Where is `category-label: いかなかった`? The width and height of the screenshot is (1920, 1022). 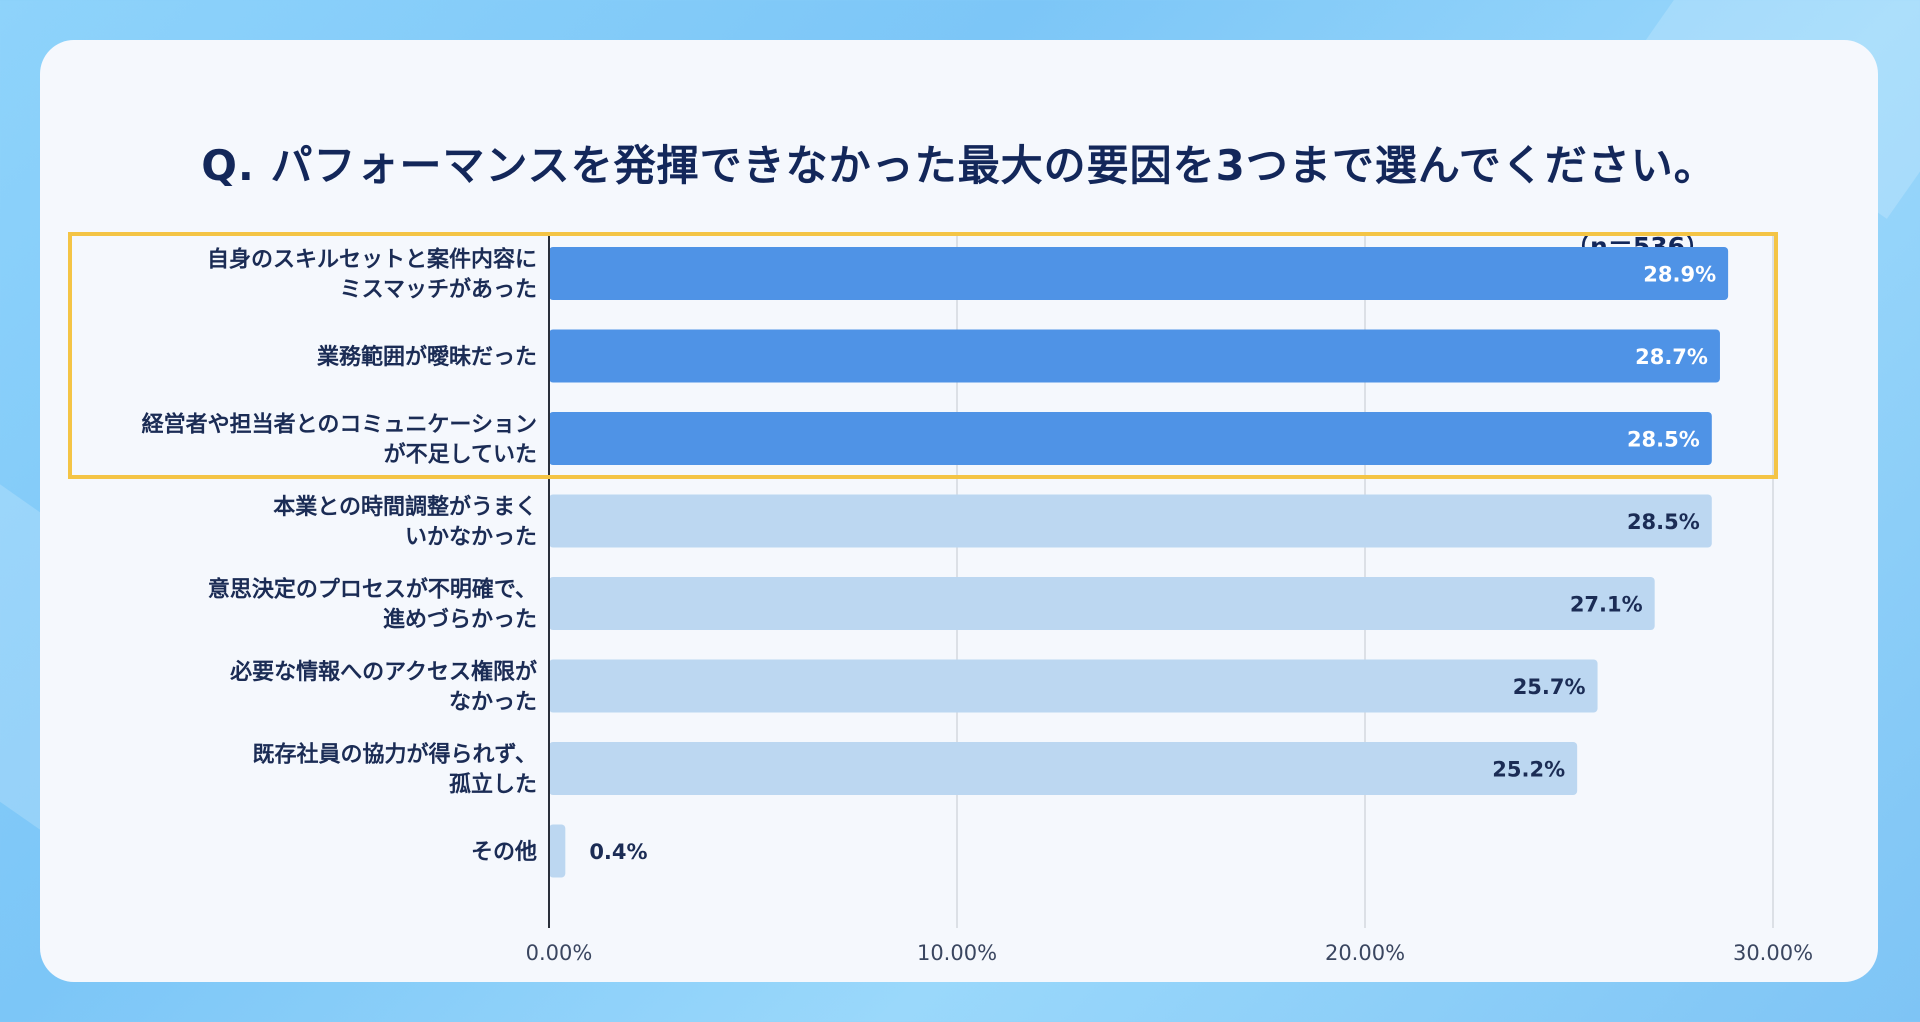
category-label: いかなかった is located at coordinates (471, 537).